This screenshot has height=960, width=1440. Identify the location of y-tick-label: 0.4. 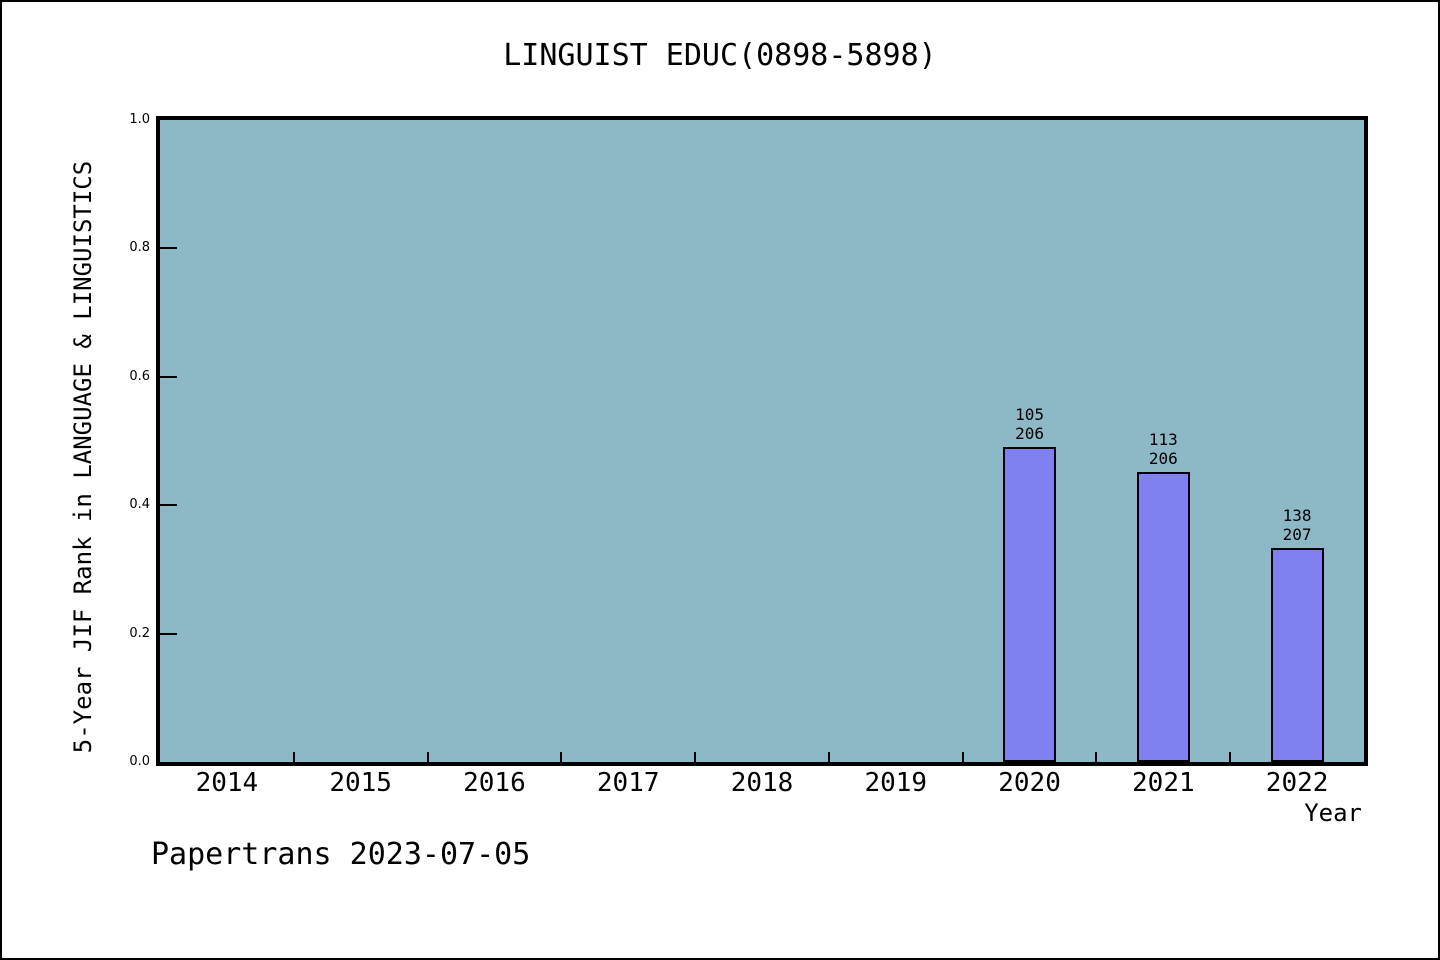
(139, 505).